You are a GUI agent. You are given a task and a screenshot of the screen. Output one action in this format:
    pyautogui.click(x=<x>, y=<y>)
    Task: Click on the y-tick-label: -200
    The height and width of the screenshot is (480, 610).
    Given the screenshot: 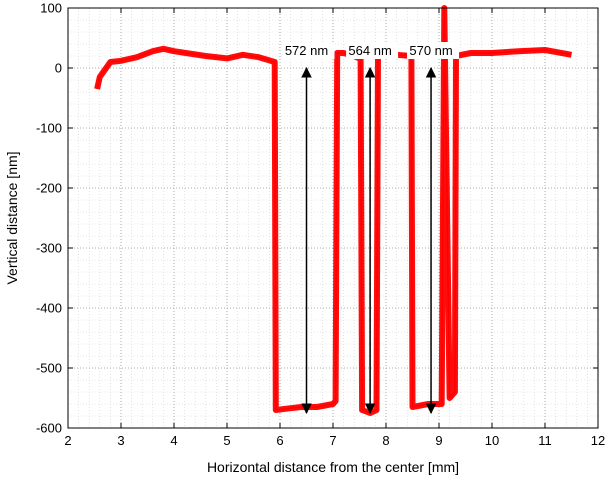 What is the action you would take?
    pyautogui.click(x=49, y=188)
    